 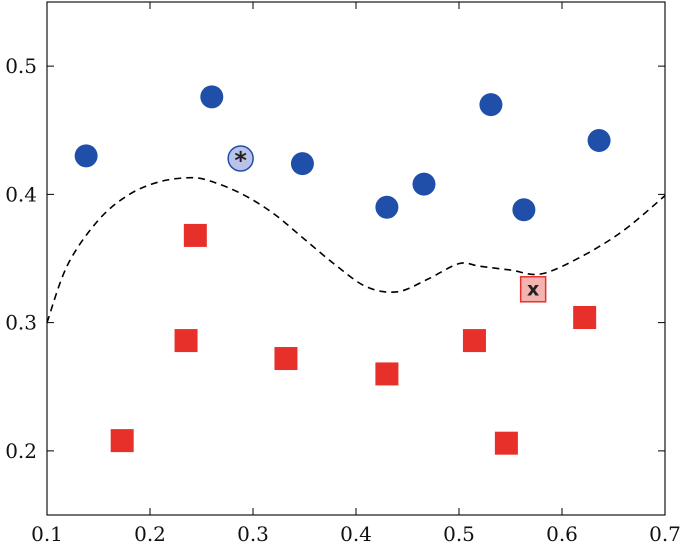 I want to click on x-tick-label: 0.5, so click(x=459, y=533).